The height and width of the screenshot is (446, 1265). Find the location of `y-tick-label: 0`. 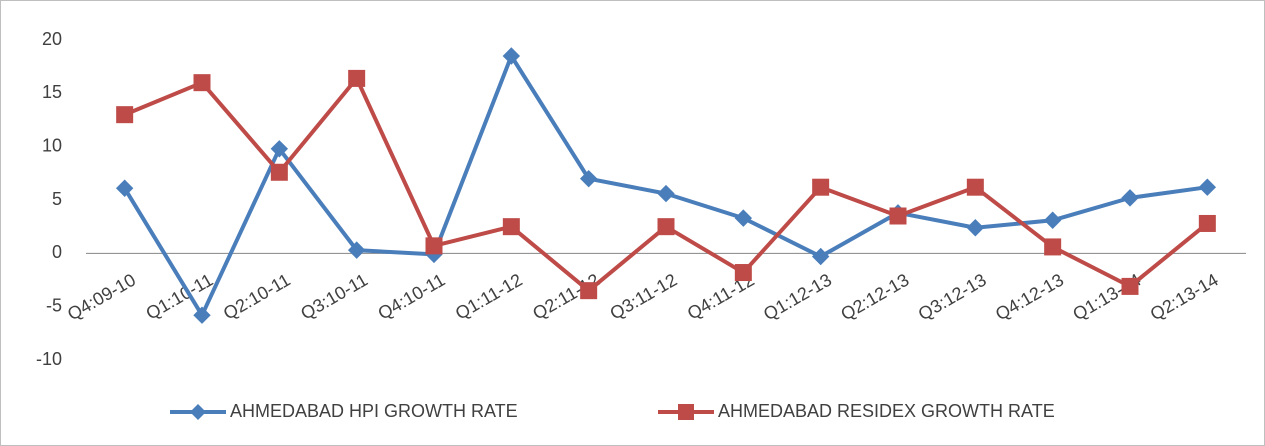

y-tick-label: 0 is located at coordinates (57, 252).